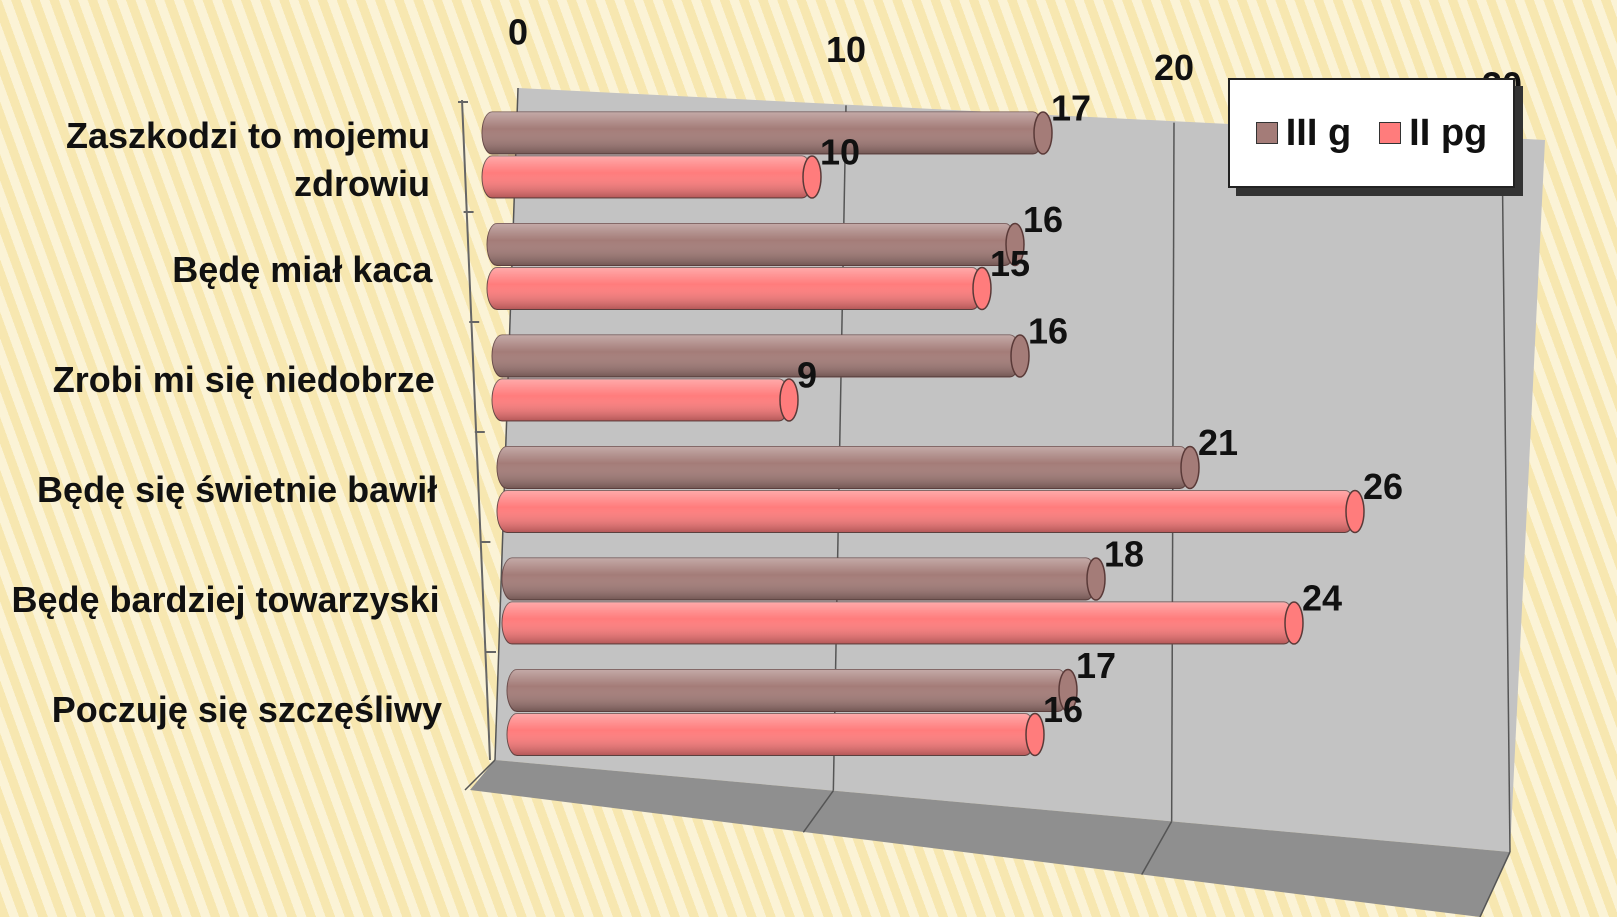 The image size is (1617, 917). I want to click on legend-item: III g, so click(1303, 133).